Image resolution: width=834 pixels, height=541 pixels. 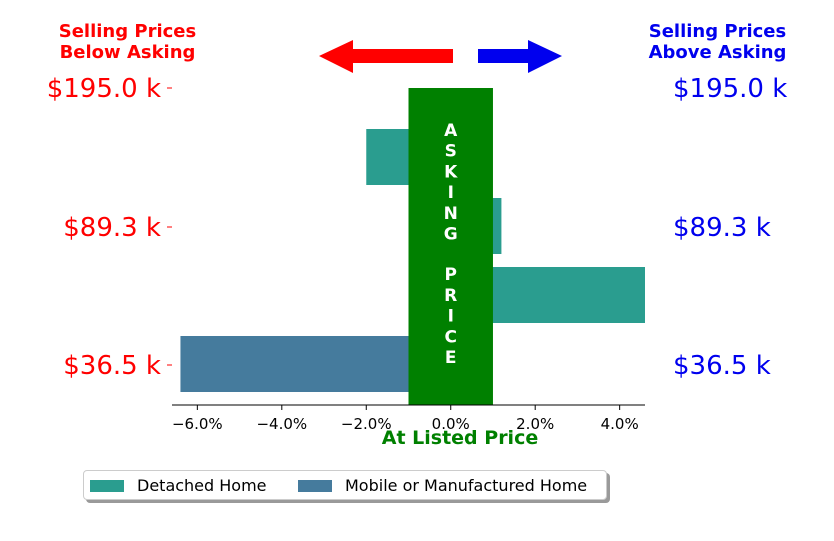 I want to click on y-tick-label-left: $36.5 k, so click(x=112, y=366).